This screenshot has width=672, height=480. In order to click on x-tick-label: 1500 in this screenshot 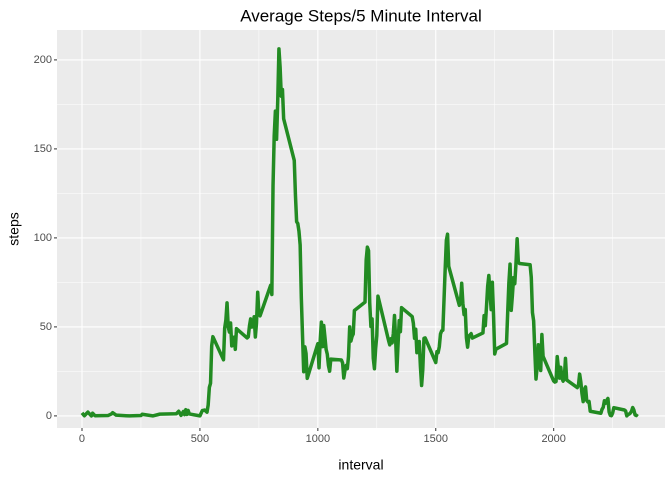, I will do `click(436, 439)`.